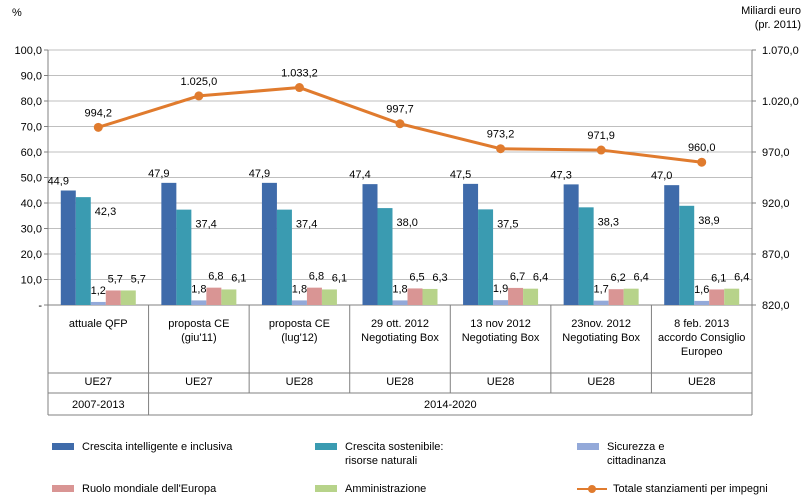 The height and width of the screenshot is (496, 807). I want to click on bar-data-label: 47,3, so click(560, 175).